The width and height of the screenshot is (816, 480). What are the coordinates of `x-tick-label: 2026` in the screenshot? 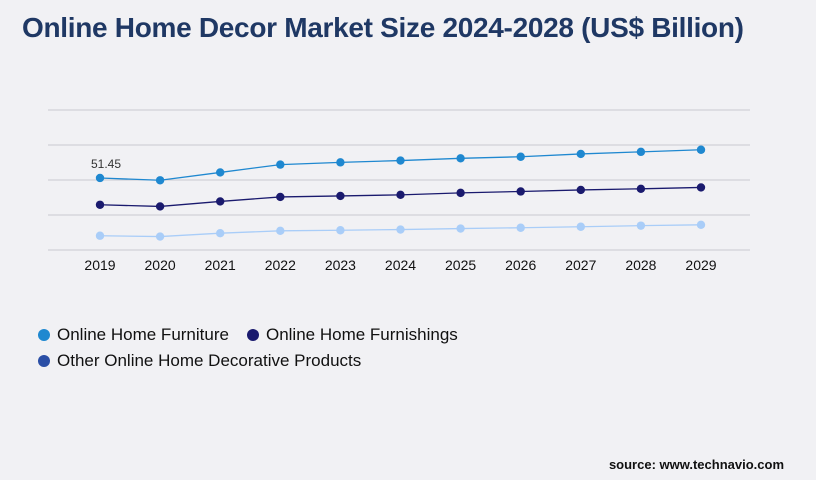 It's located at (520, 265).